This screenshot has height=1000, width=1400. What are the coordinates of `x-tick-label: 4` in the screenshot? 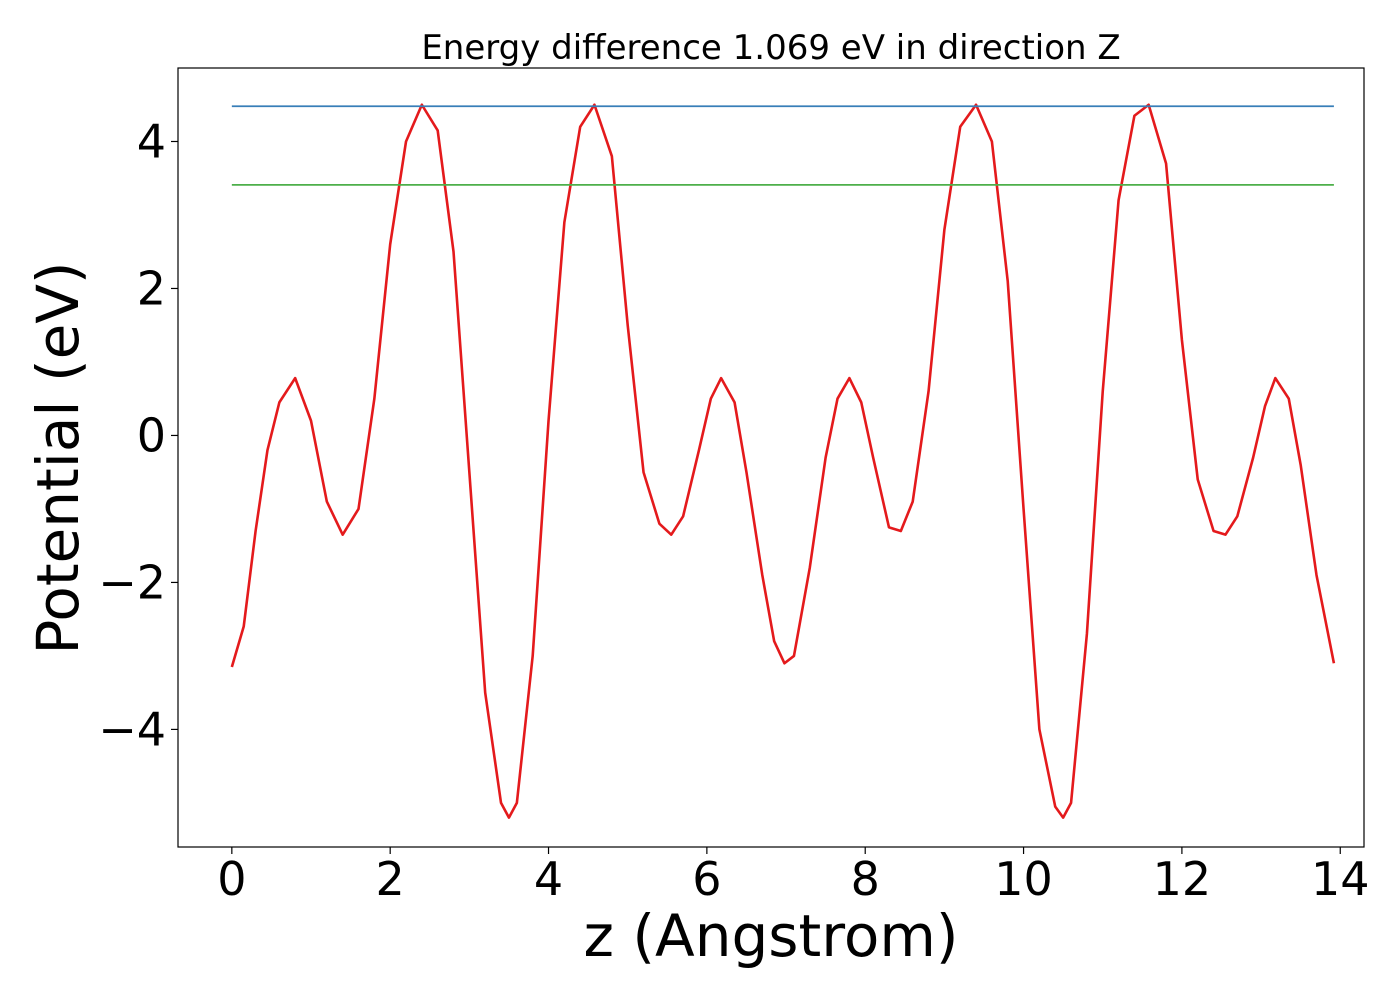 It's located at (548, 879).